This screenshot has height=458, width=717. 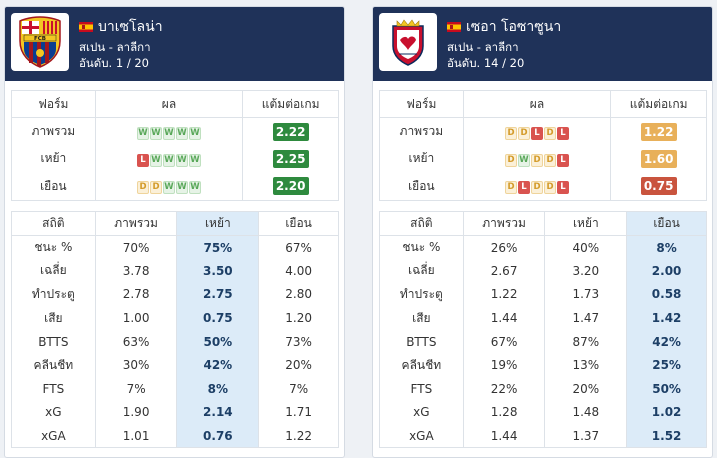 I want to click on form-row: ภาพรวม D D L D L 1.22, so click(x=543, y=131).